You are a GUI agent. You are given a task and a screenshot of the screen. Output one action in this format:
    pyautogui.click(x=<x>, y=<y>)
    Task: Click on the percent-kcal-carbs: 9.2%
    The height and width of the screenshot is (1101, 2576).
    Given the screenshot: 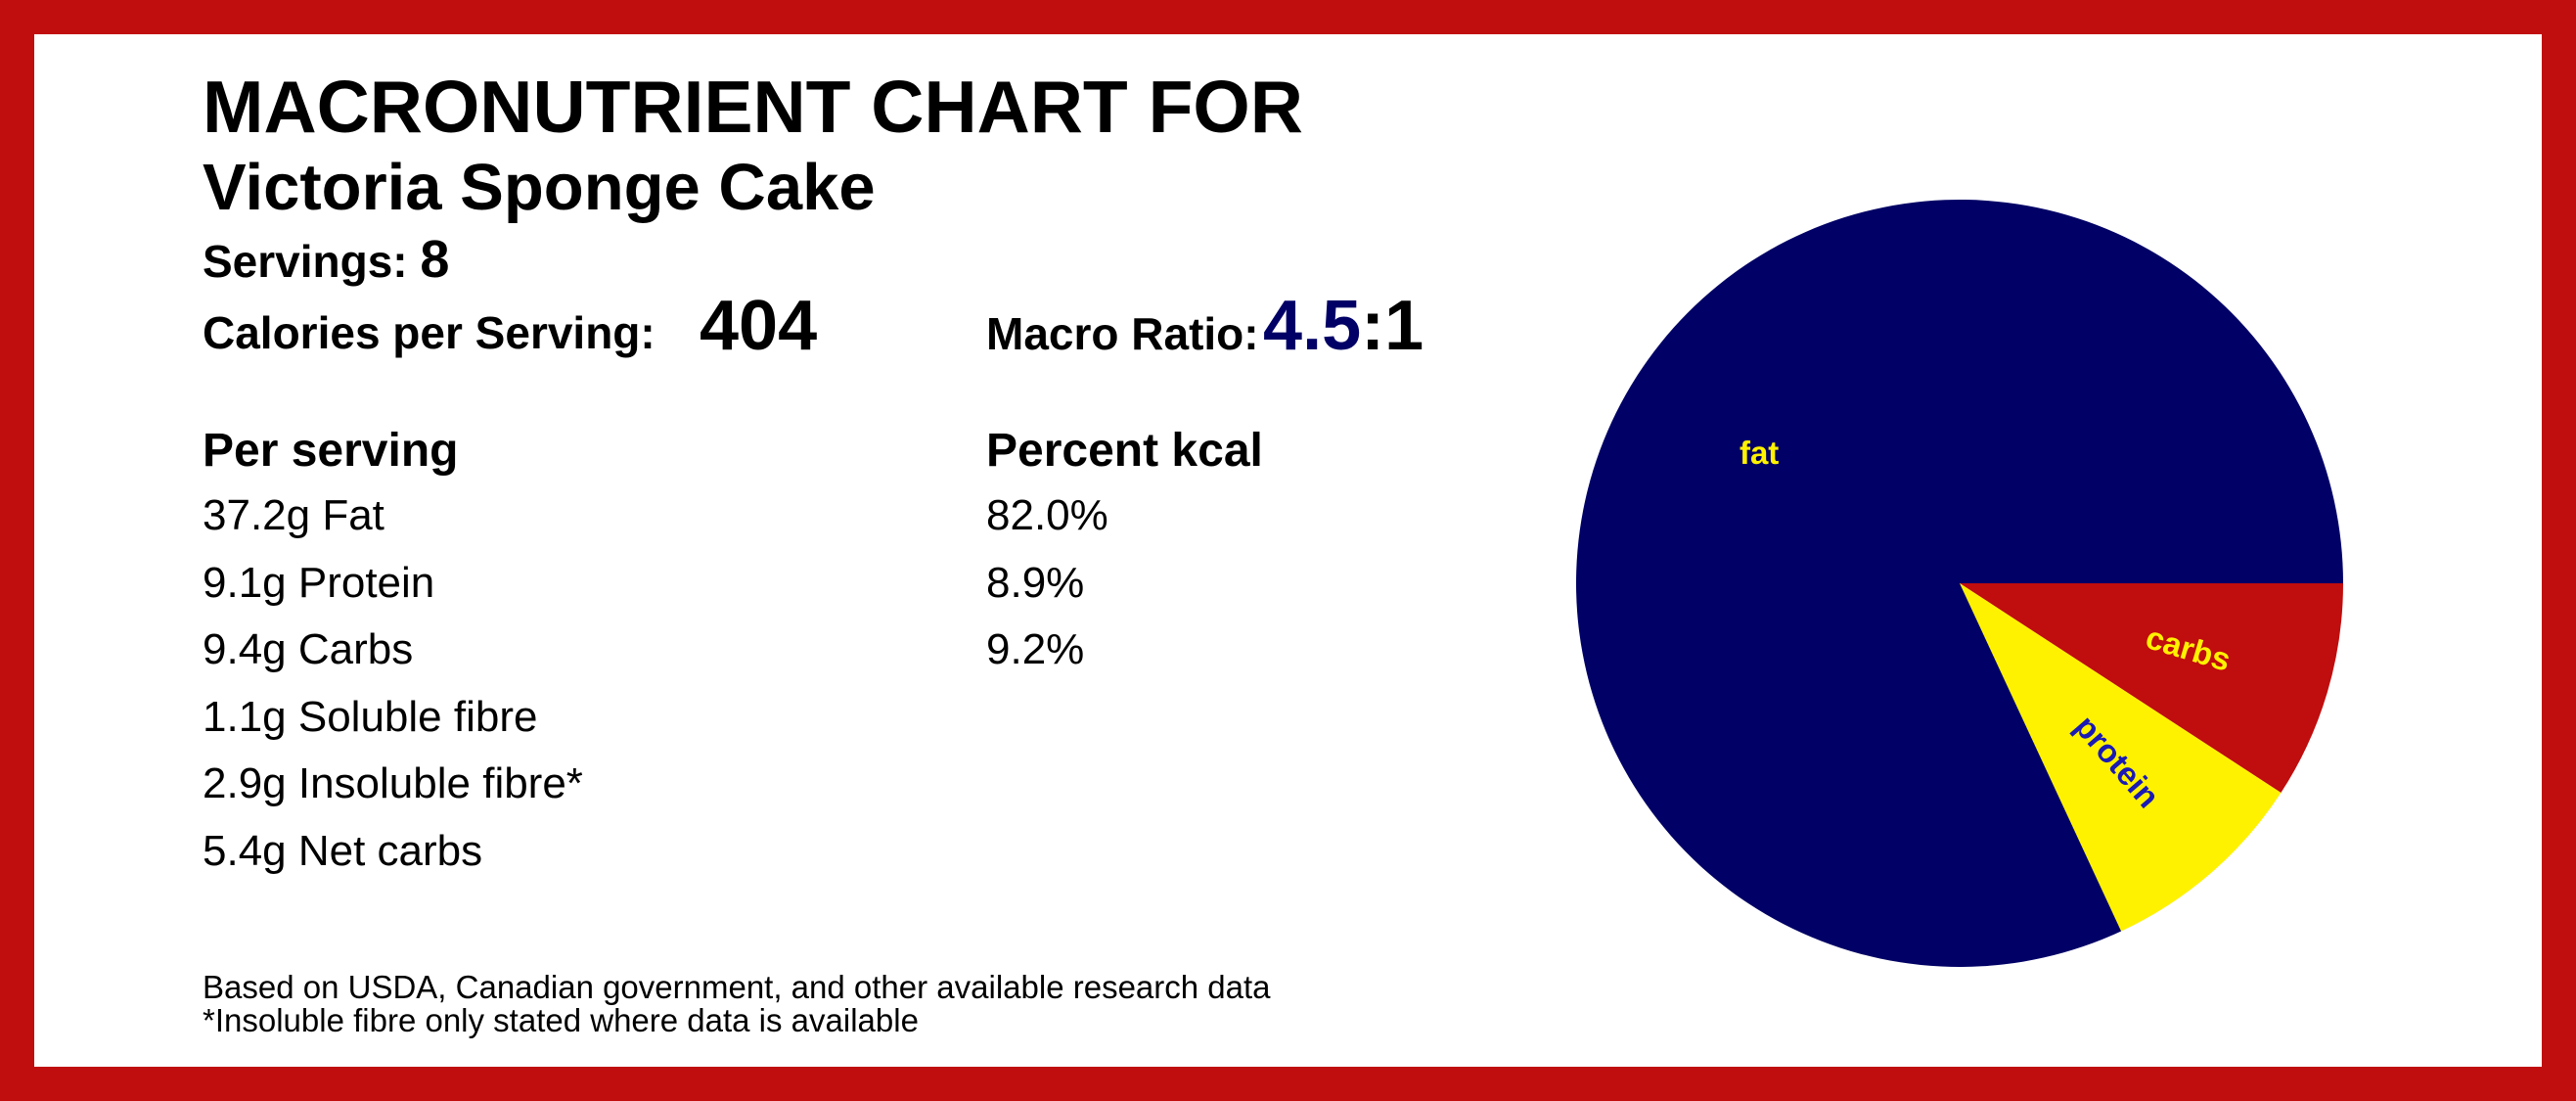 What is the action you would take?
    pyautogui.click(x=1035, y=649)
    